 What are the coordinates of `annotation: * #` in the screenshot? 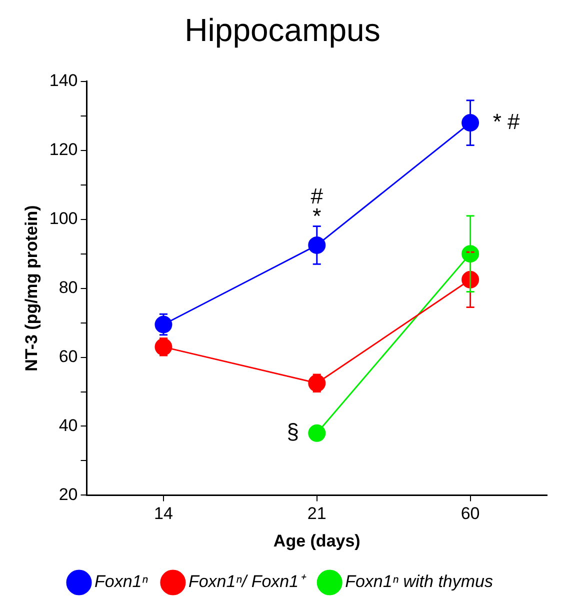 It's located at (506, 121).